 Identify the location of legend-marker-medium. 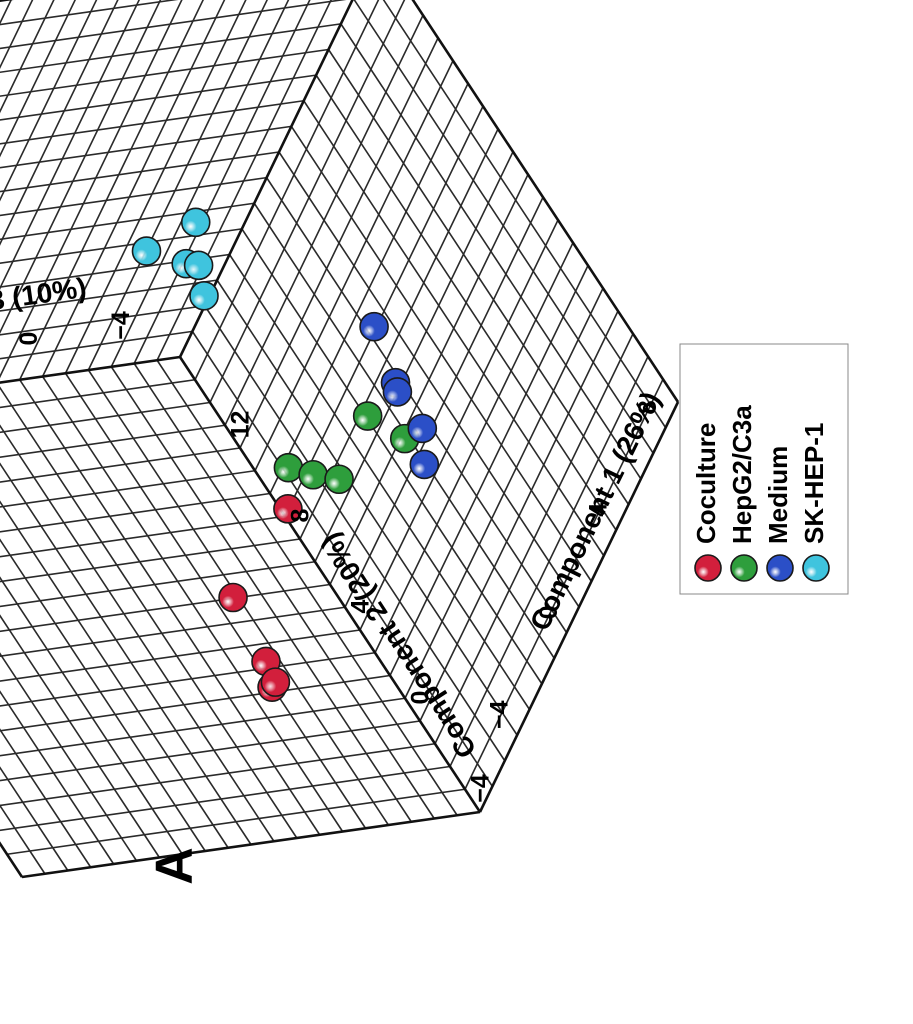
(780, 568).